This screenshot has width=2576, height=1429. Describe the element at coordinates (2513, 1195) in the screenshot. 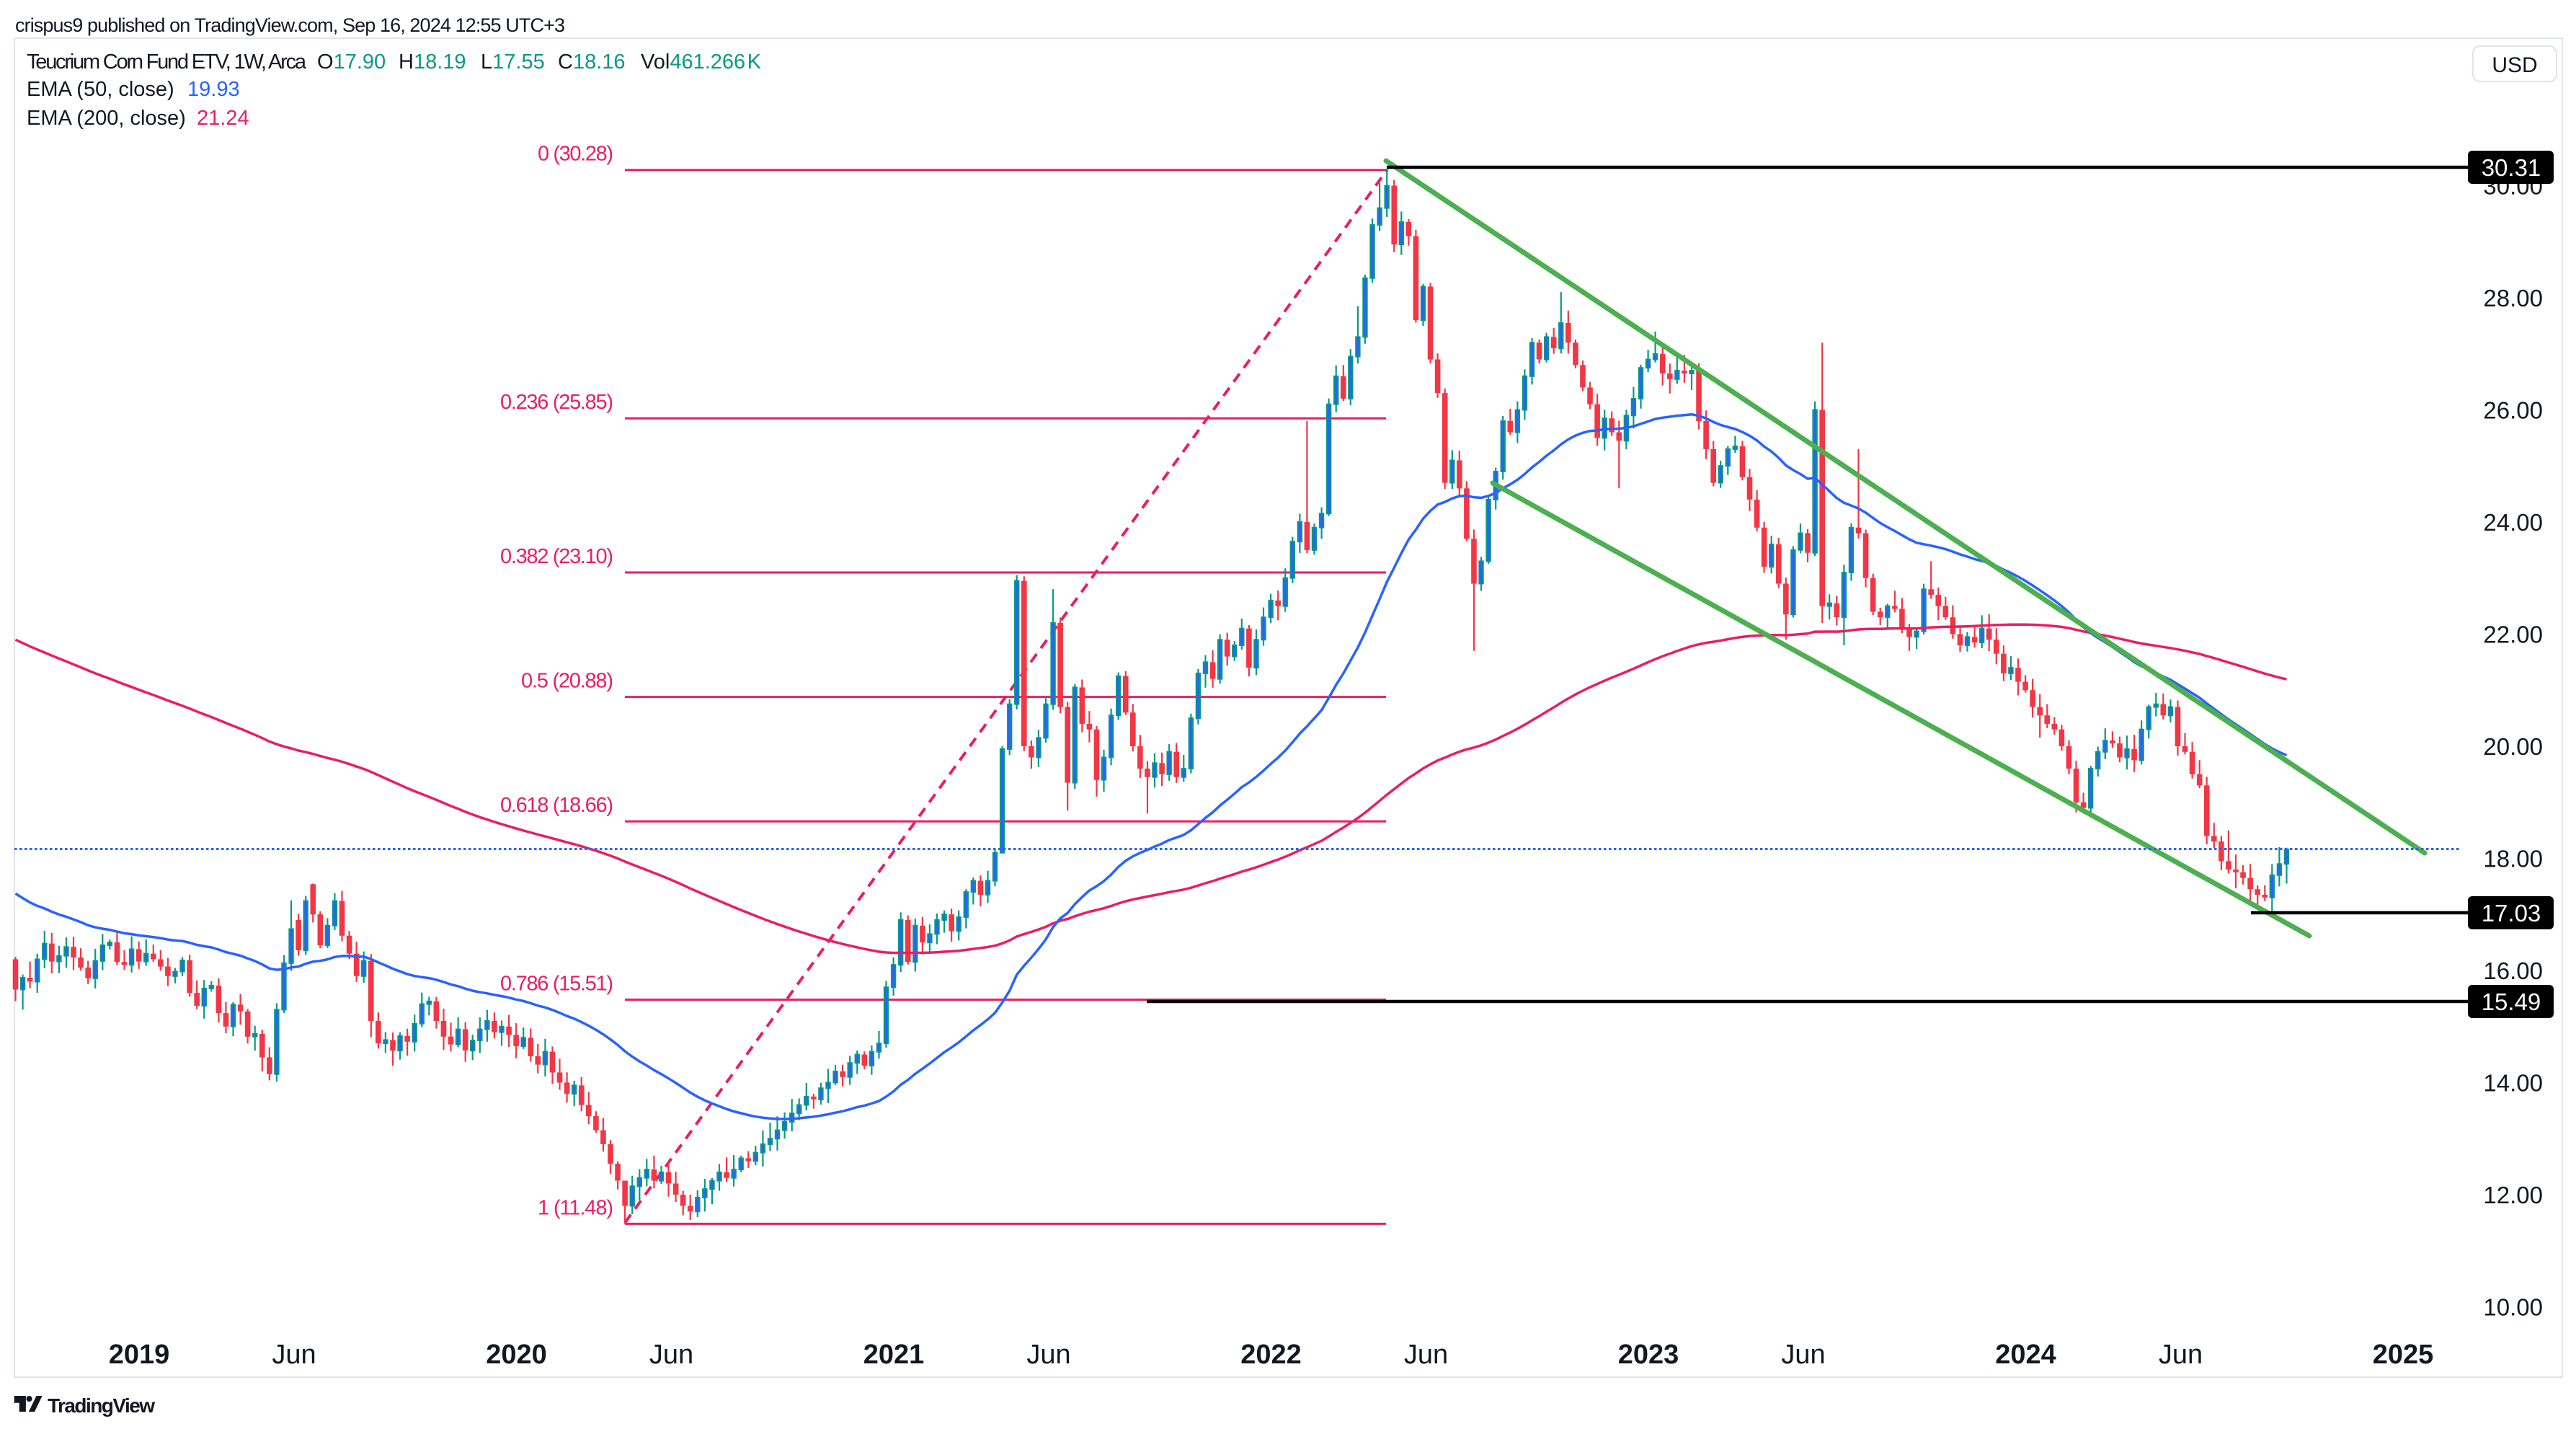

I see `svg-text: 12.00` at that location.